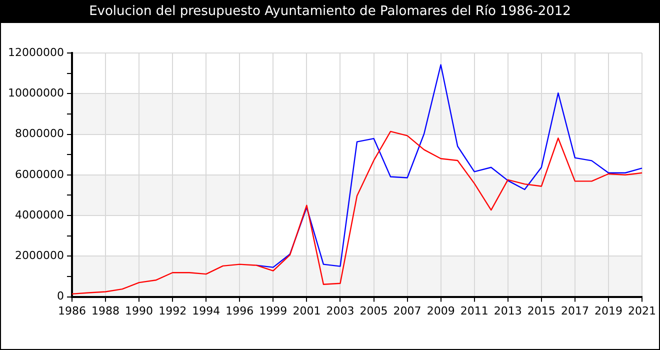  I want to click on x-tick-label: 1999, so click(273, 311).